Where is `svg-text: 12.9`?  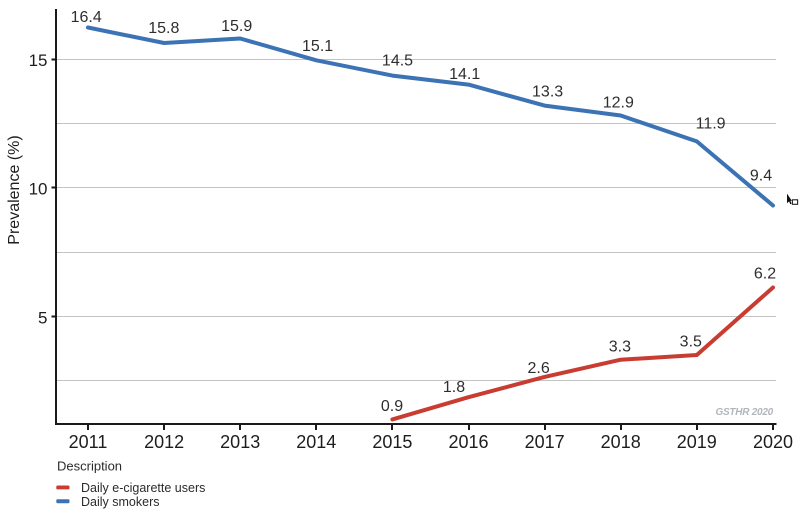 svg-text: 12.9 is located at coordinates (618, 103).